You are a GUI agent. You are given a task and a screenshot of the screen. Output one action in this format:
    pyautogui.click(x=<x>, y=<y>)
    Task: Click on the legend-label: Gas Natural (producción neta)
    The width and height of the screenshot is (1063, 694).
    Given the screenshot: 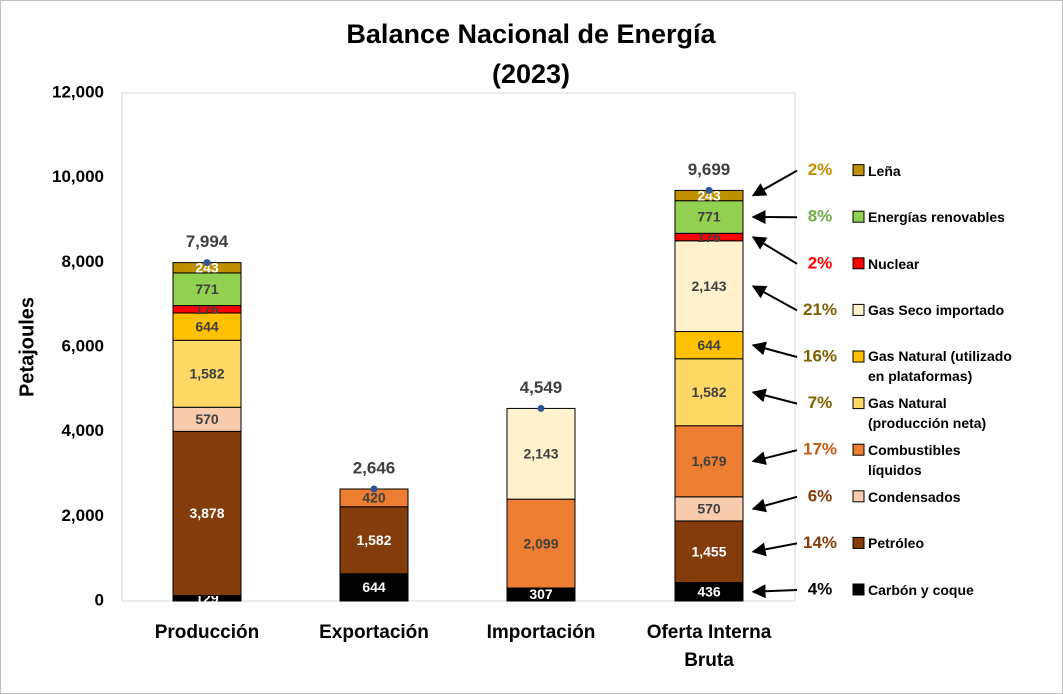 What is the action you would take?
    pyautogui.click(x=927, y=412)
    